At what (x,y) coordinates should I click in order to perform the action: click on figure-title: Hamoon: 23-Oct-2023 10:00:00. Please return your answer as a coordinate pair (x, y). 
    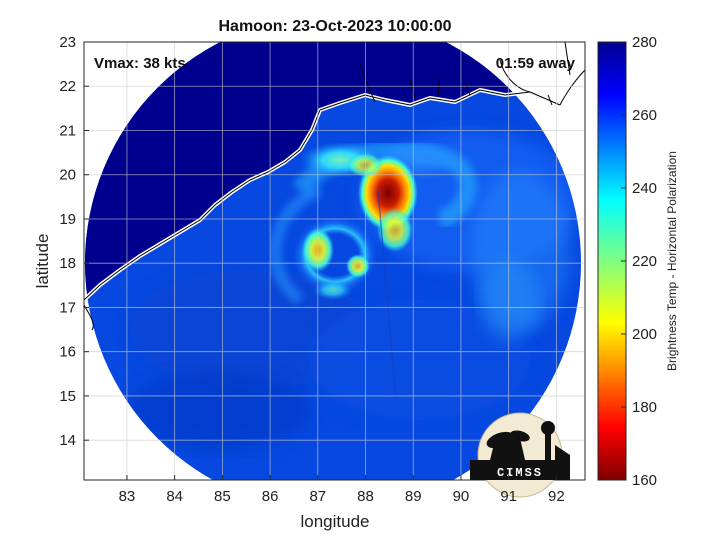
    Looking at the image, I should click on (335, 26).